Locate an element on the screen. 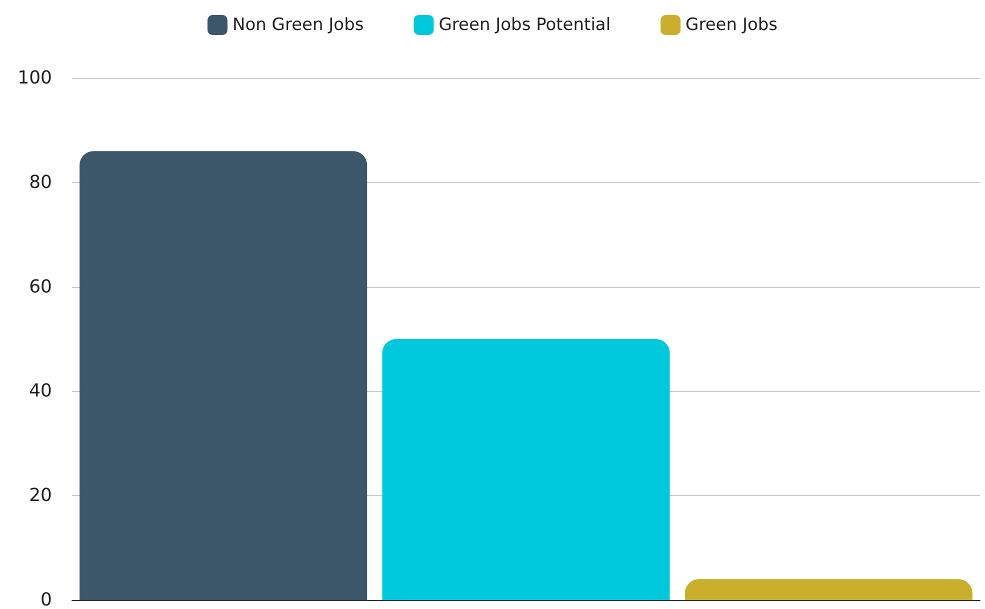 The width and height of the screenshot is (985, 609). y-tick-label: 60 is located at coordinates (40, 287).